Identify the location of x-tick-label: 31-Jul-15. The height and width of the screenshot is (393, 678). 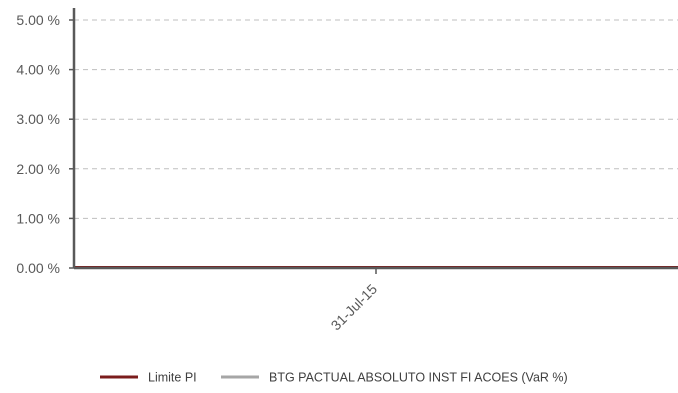
(354, 307).